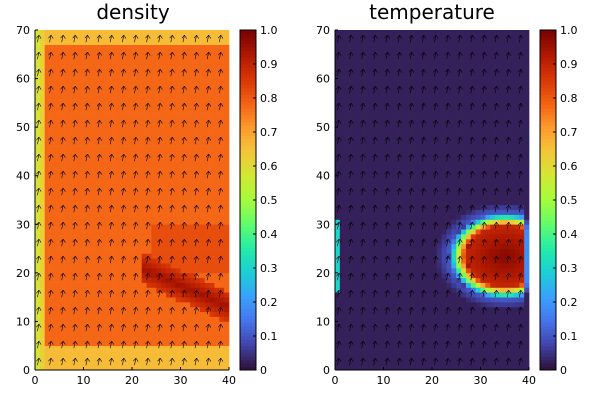 The image size is (600, 400). I want to click on colorbar-segment, so click(248, 219).